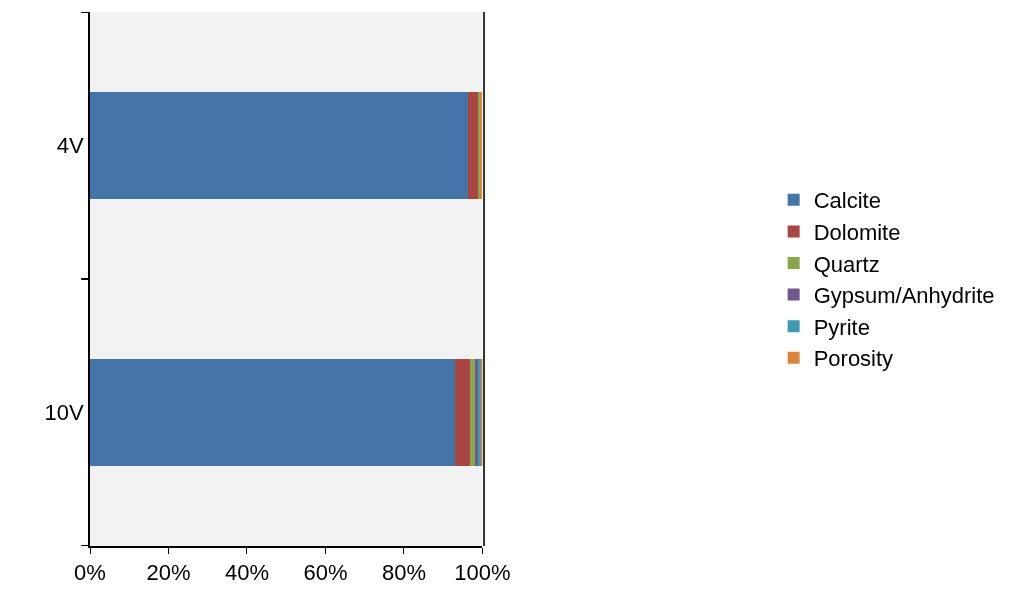  What do you see at coordinates (846, 264) in the screenshot?
I see `legend-label: Quartz` at bounding box center [846, 264].